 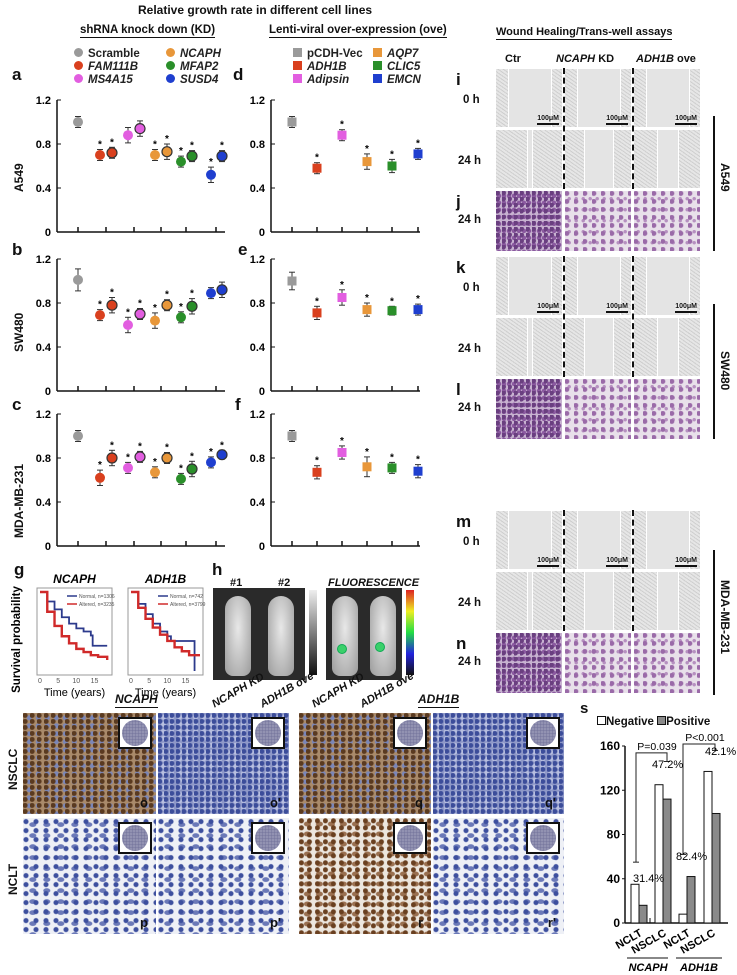 I want to click on ihc-gene-adh1b: ADH1B, so click(x=439, y=700).